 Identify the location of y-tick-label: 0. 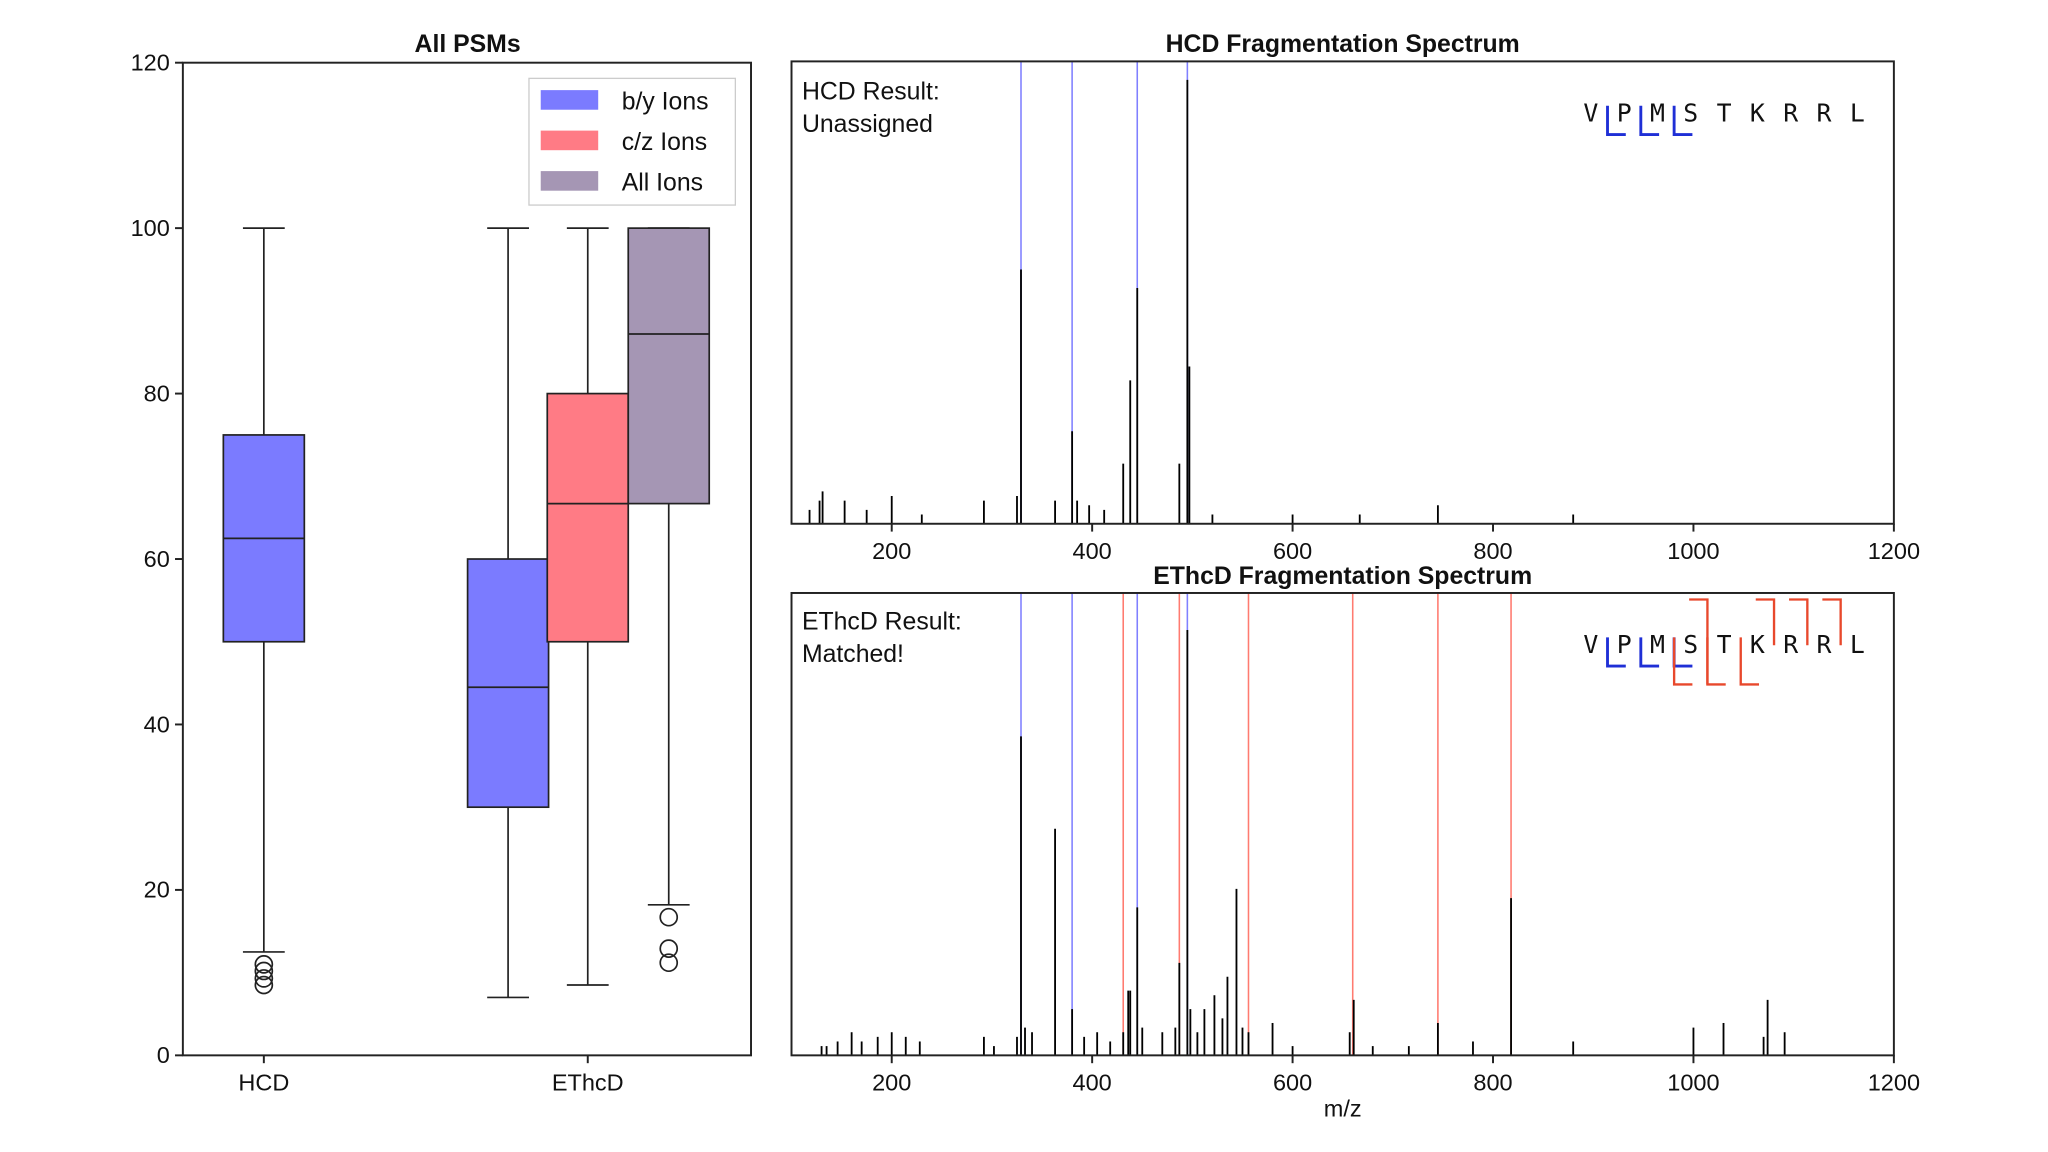
(163, 1055).